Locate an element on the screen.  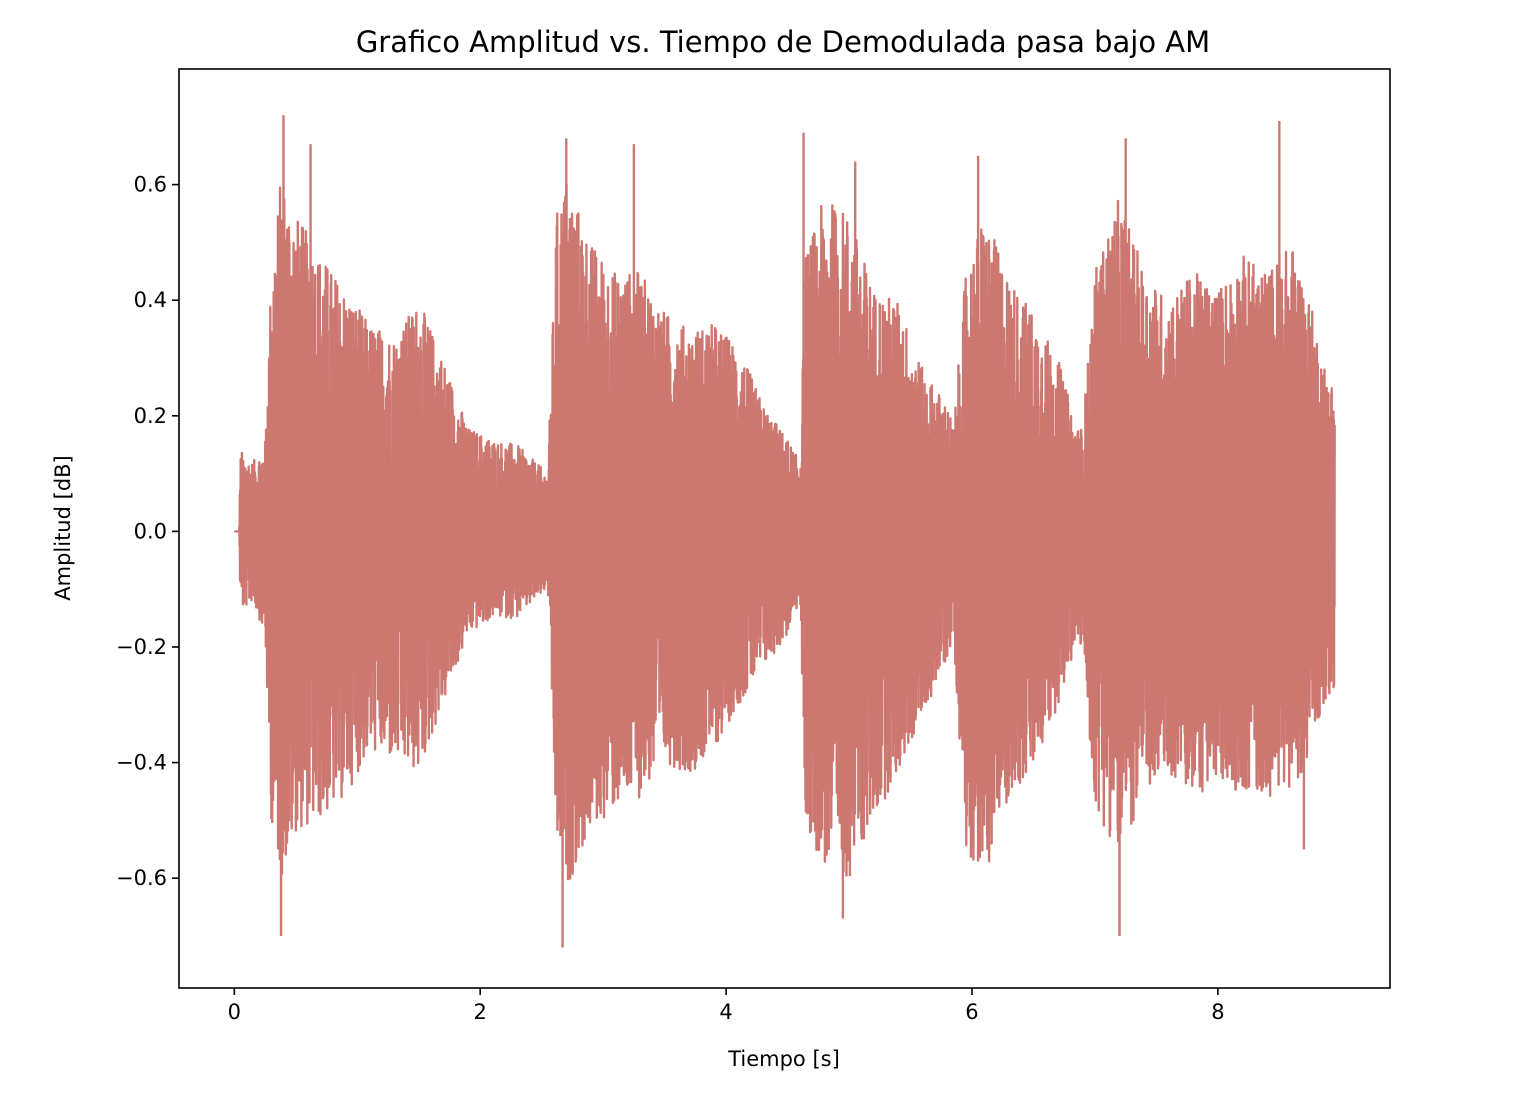
y-tick-label: −0.2 is located at coordinates (141, 647).